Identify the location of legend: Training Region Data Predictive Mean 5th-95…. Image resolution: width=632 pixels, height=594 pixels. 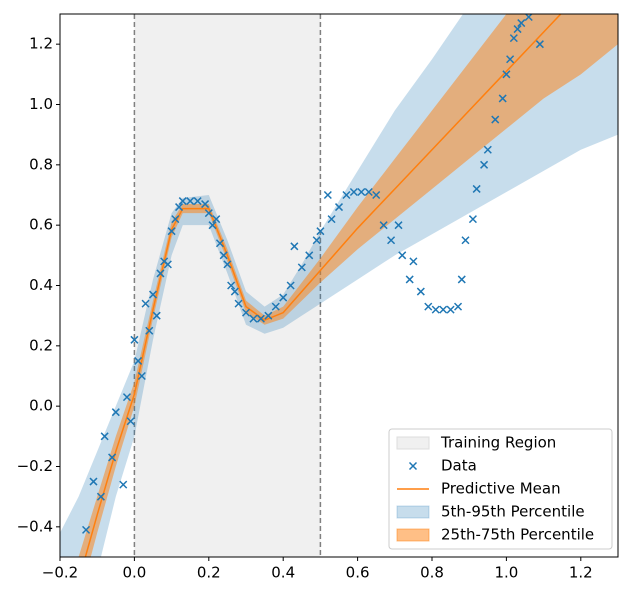
(500, 489).